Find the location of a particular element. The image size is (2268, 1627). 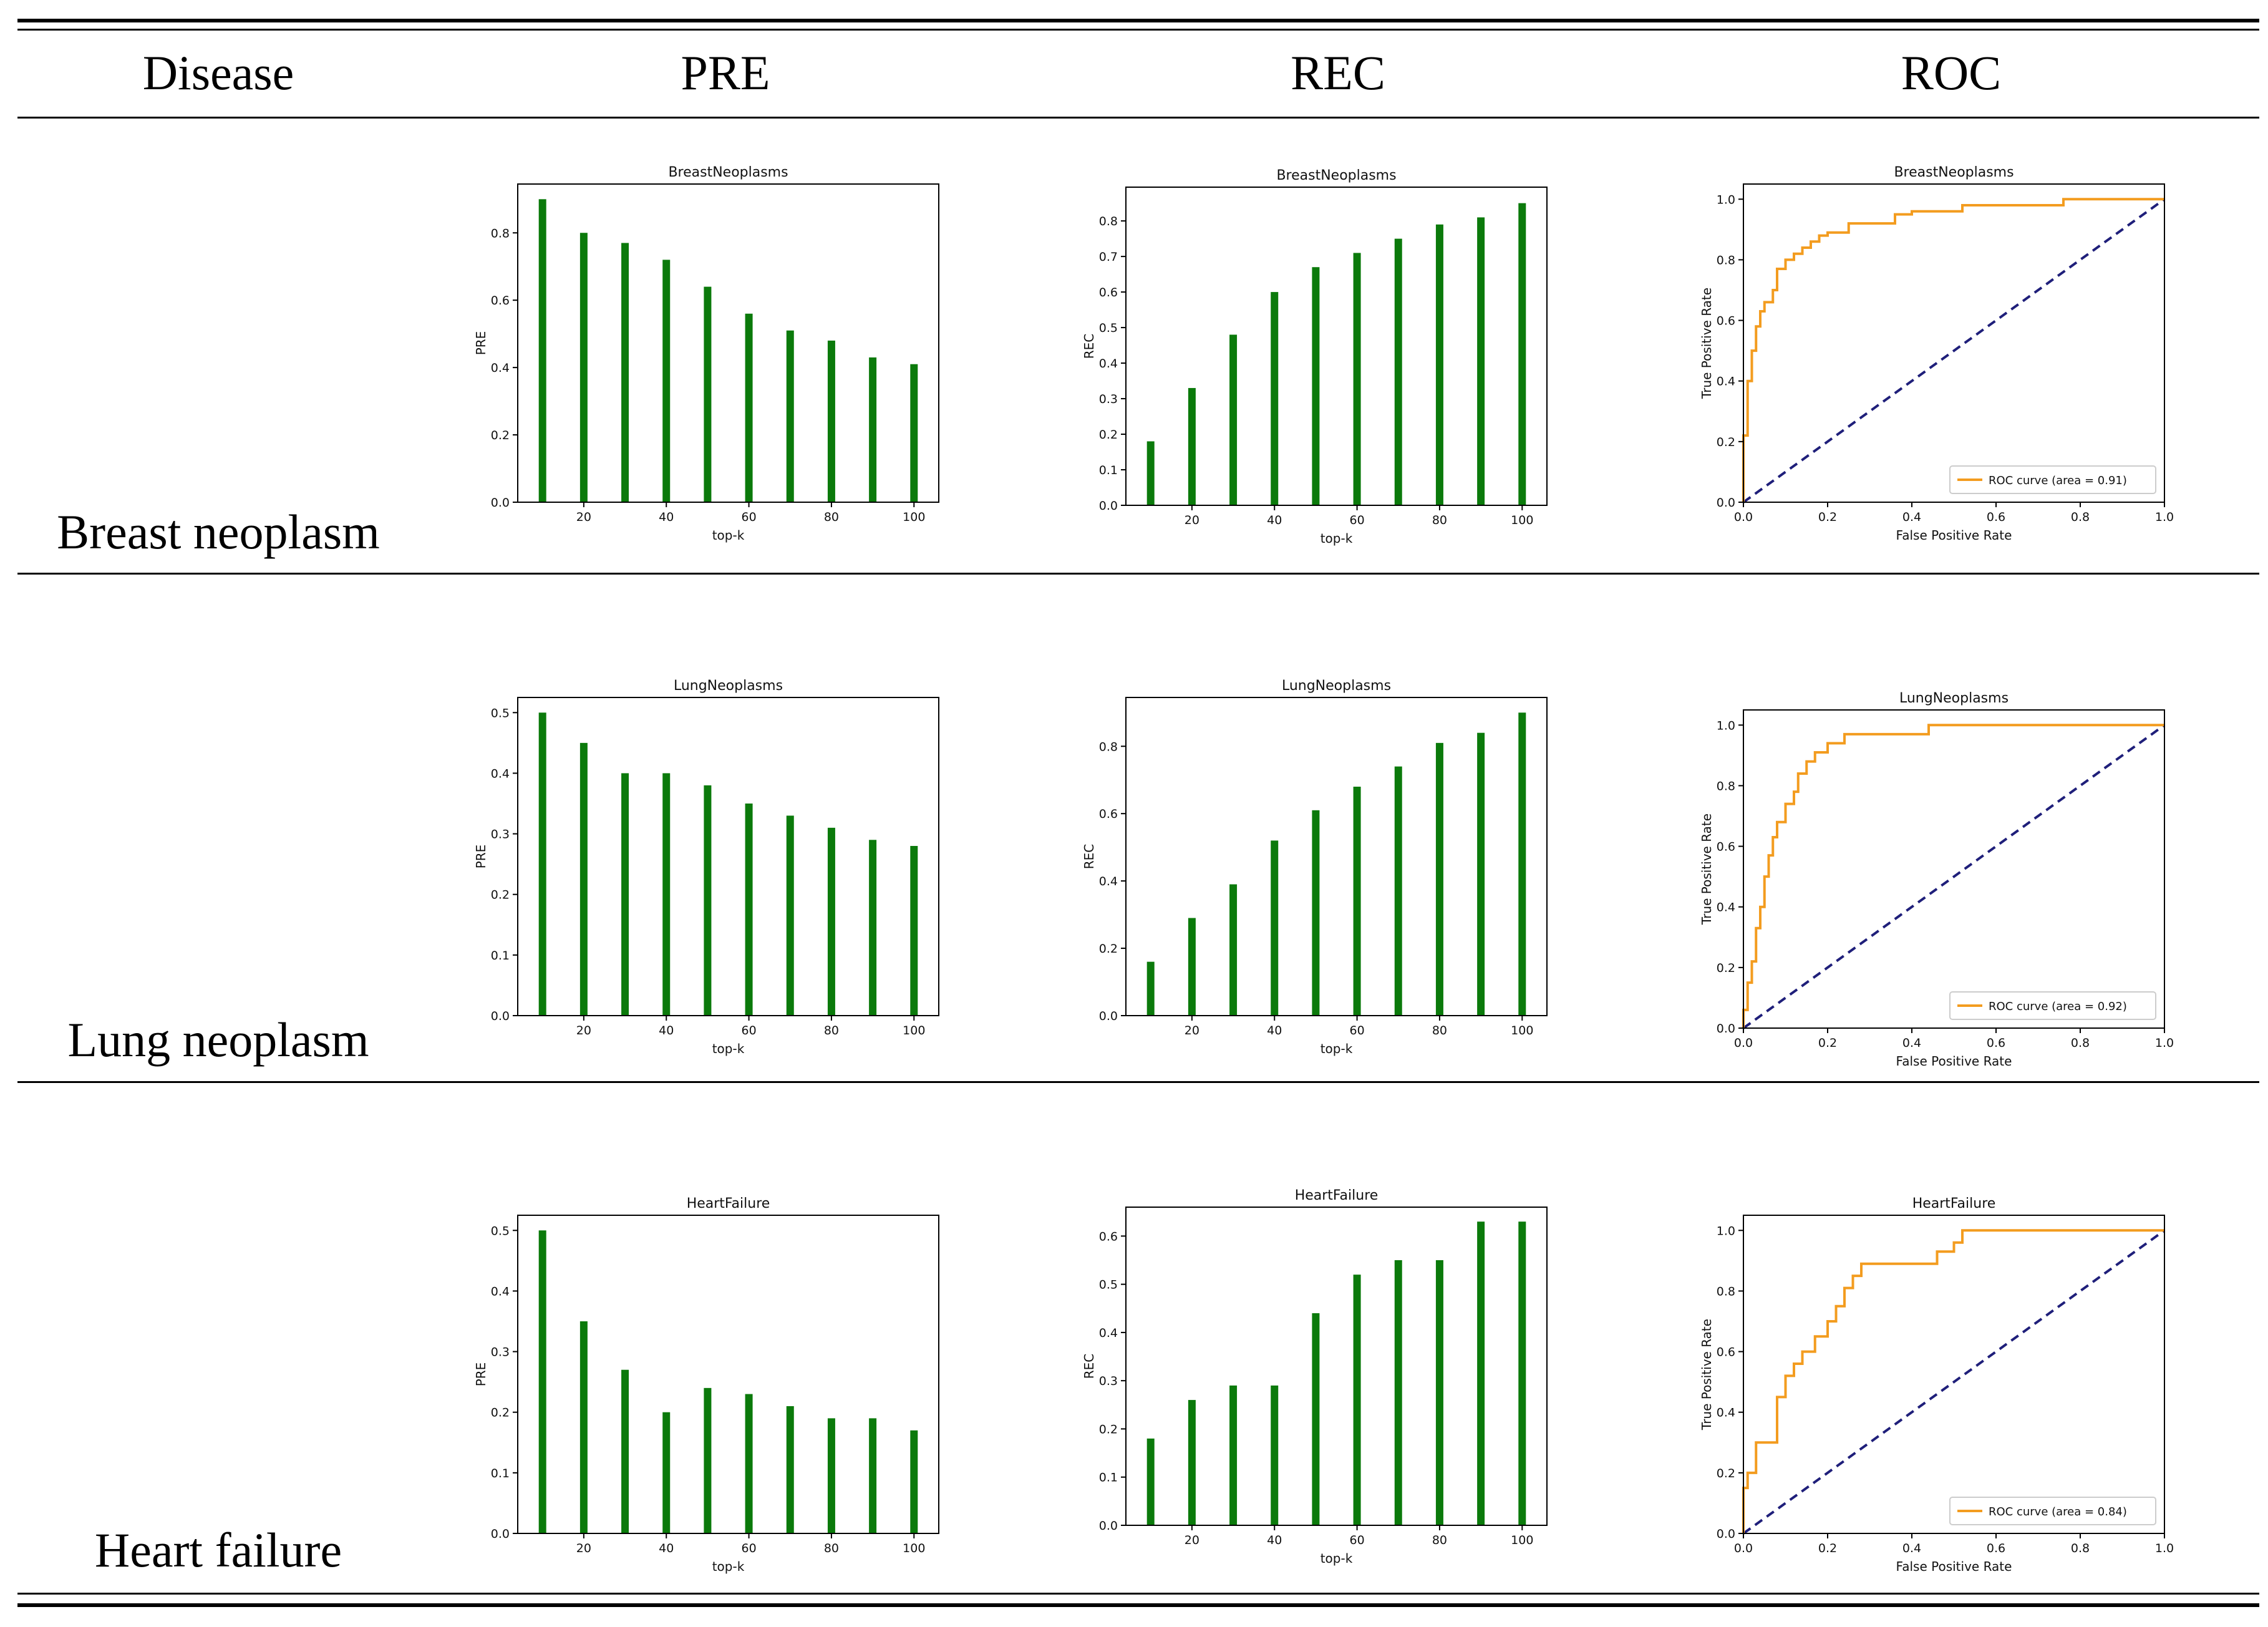

header-rec: REC is located at coordinates (1338, 73).